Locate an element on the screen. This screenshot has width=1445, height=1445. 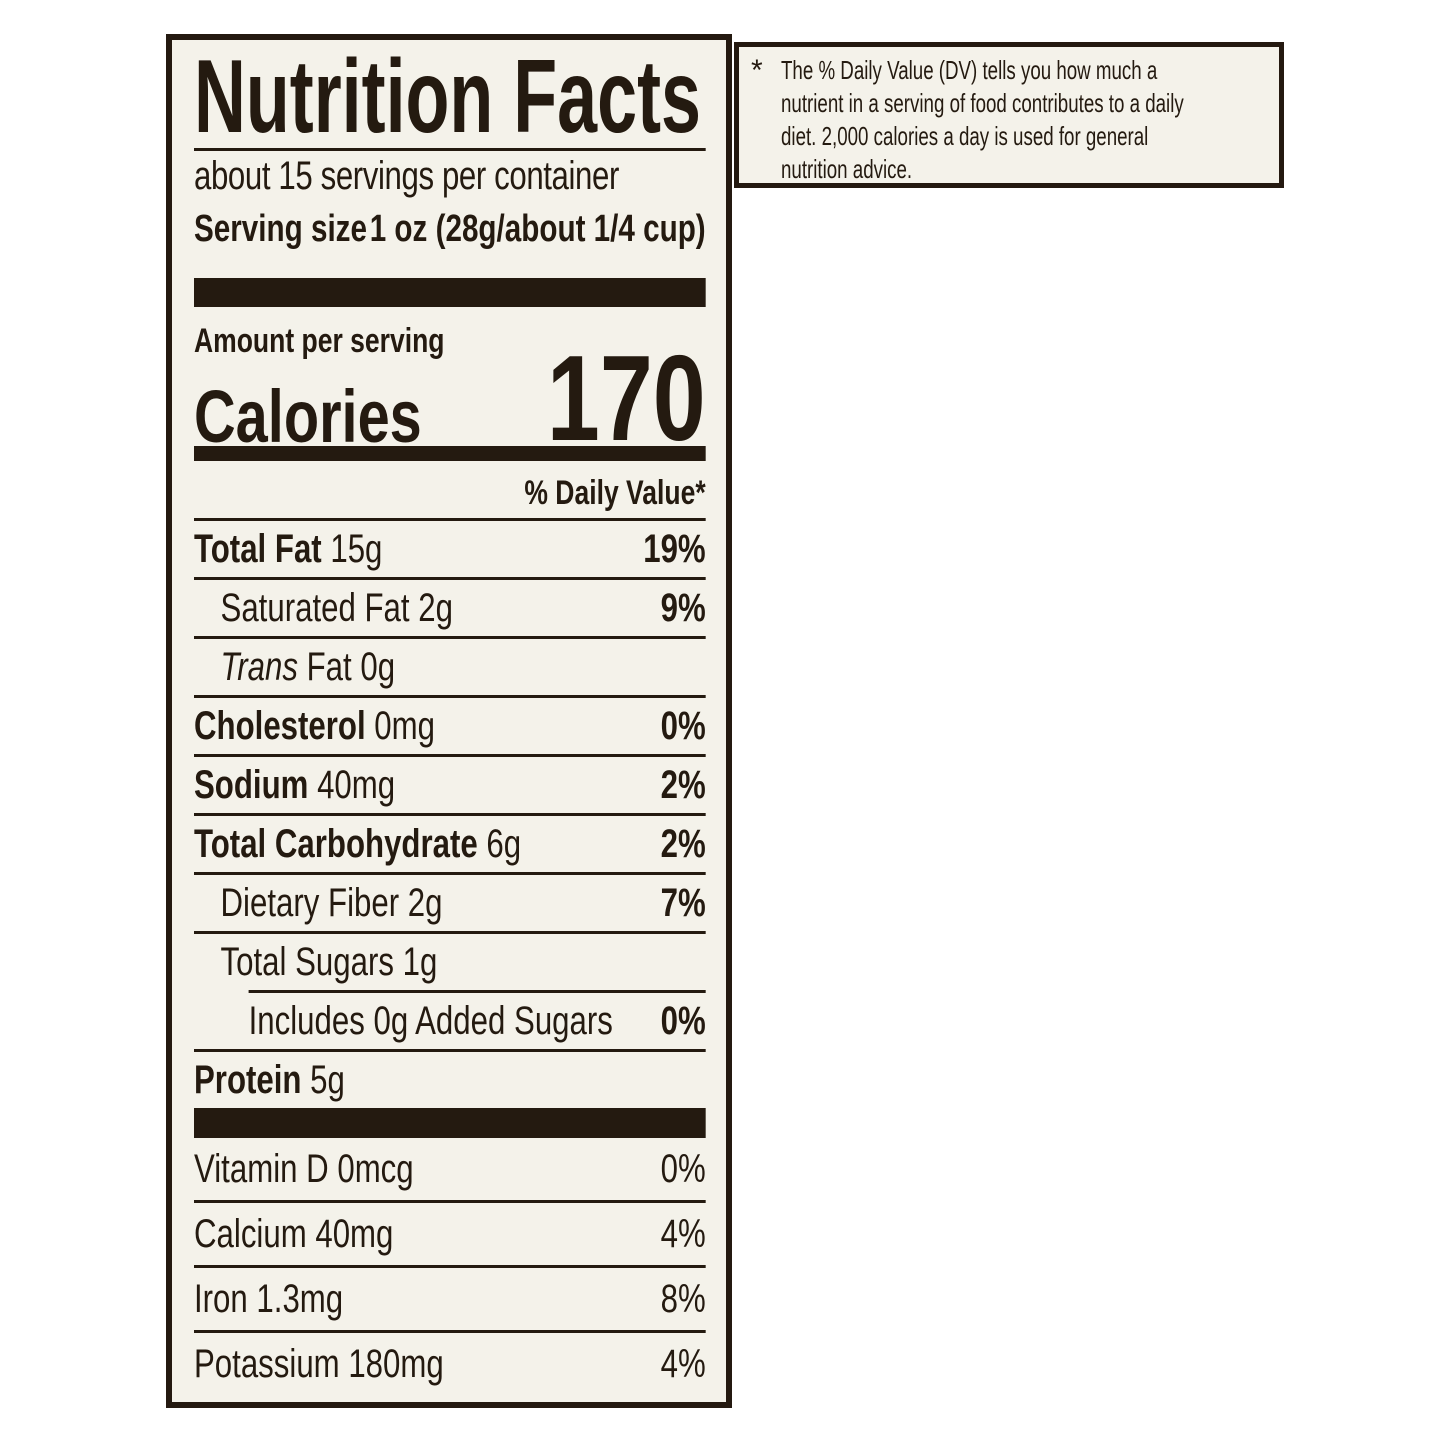
nutrient-row-cholesterol: Cholesterol 0mg 0% is located at coordinates (450, 724).